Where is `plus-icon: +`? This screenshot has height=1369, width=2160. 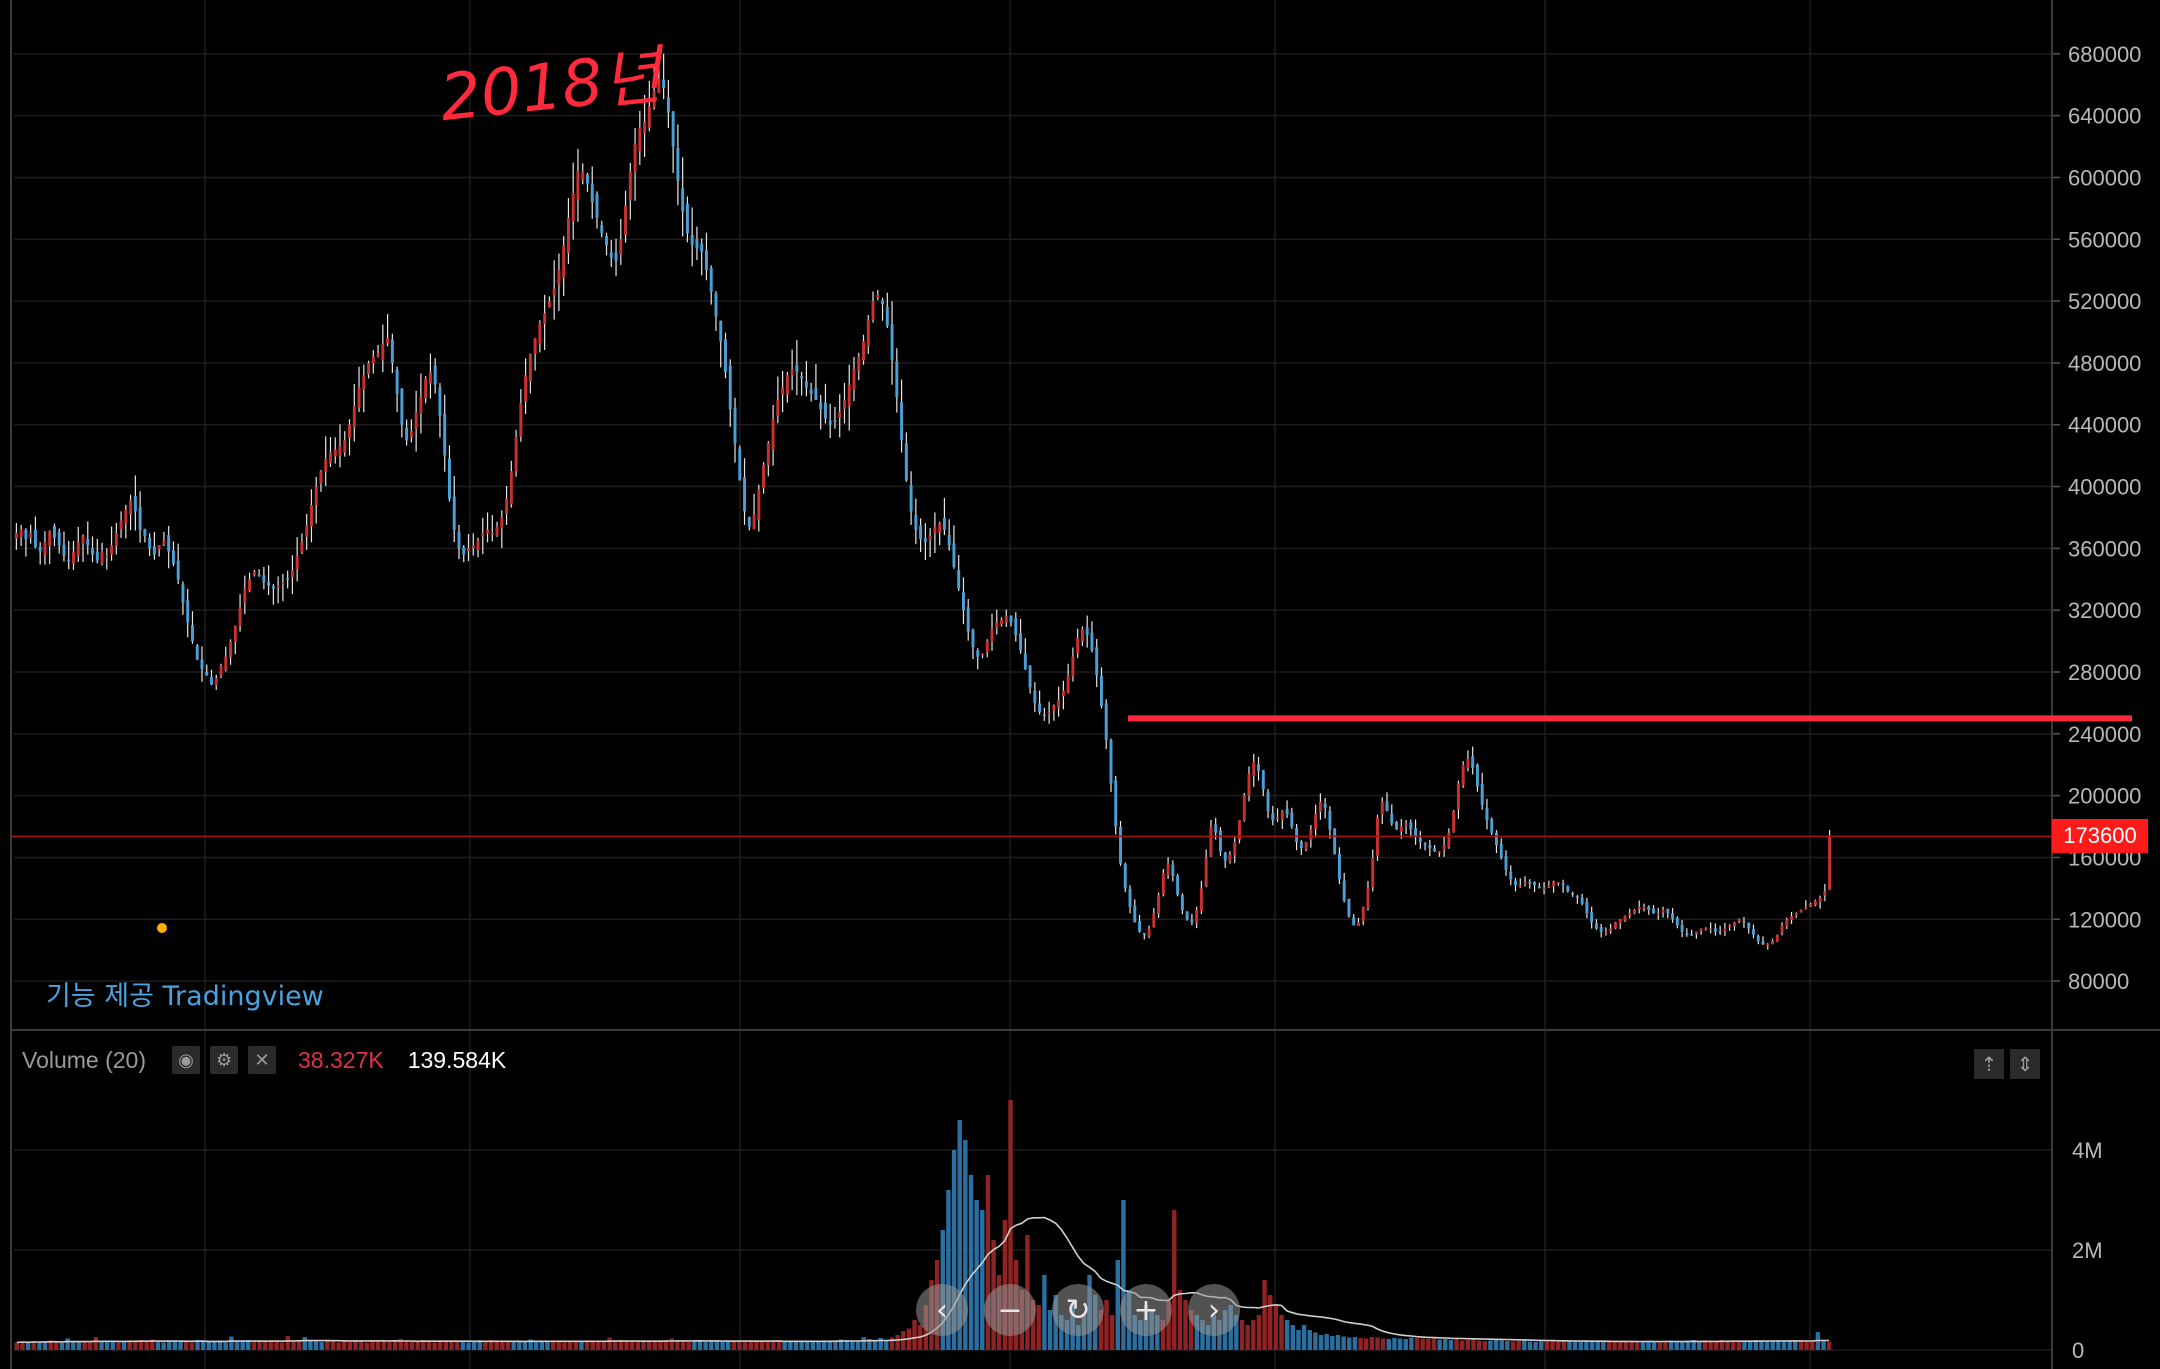 plus-icon: + is located at coordinates (1146, 1310).